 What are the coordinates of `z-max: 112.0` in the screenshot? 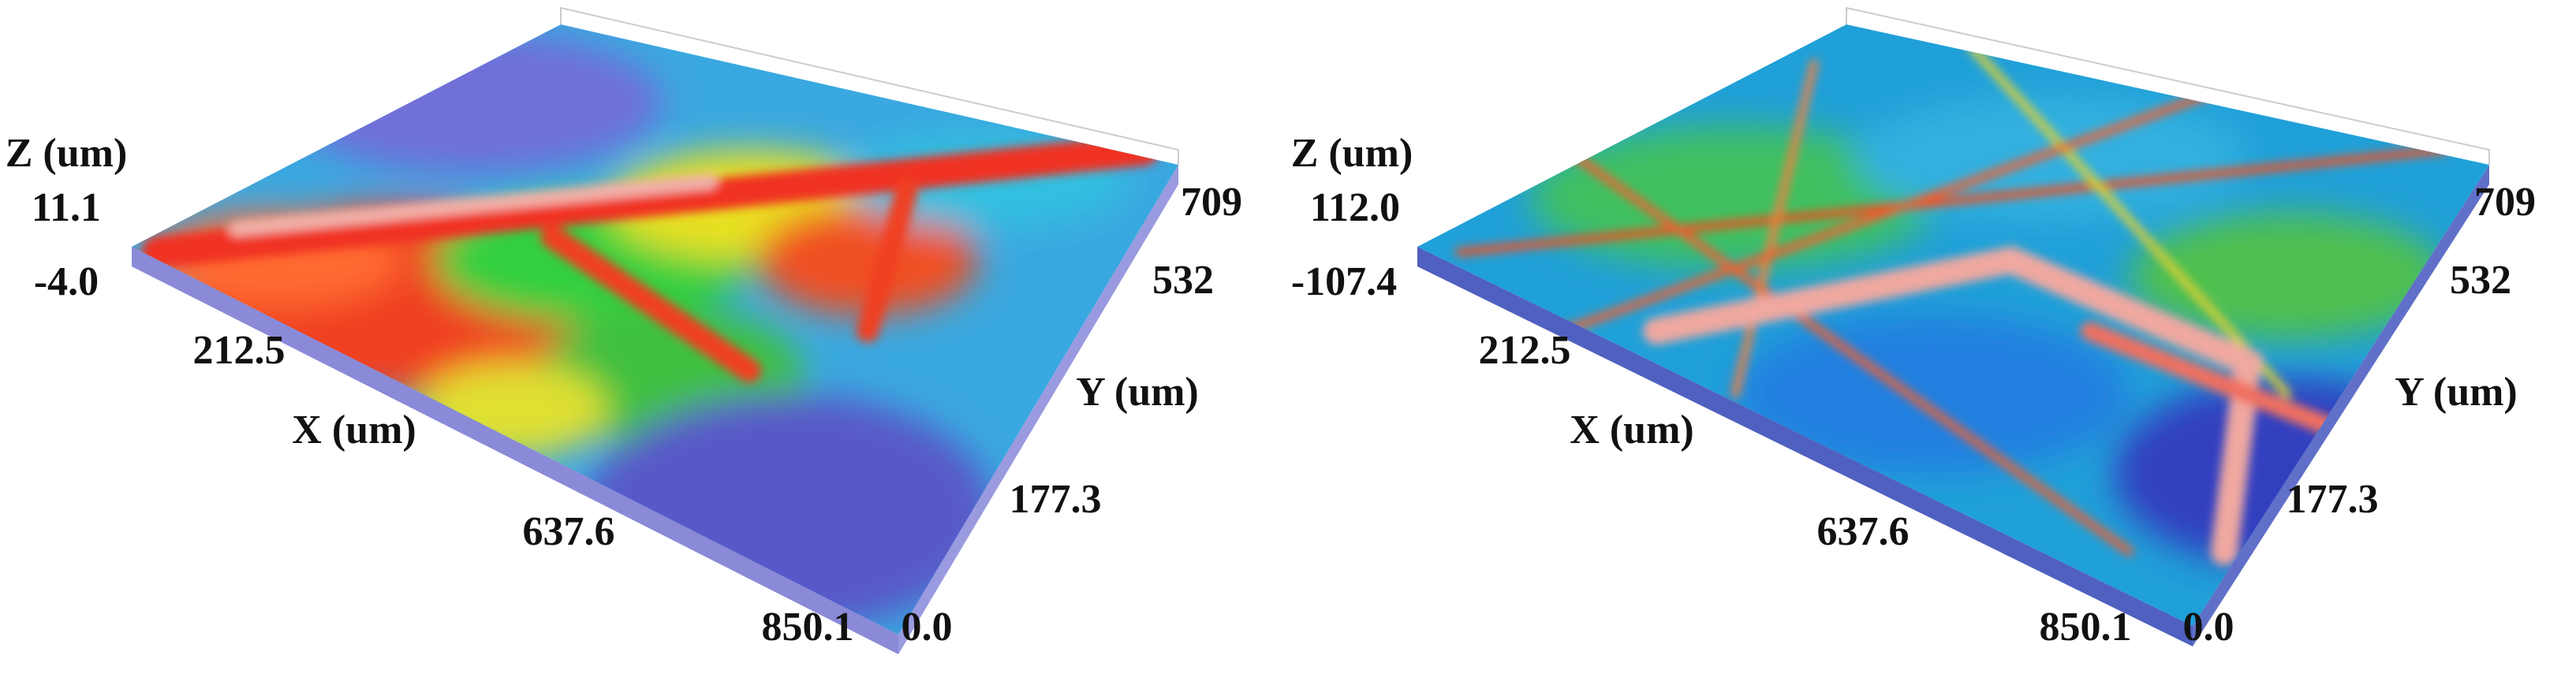 It's located at (1355, 208).